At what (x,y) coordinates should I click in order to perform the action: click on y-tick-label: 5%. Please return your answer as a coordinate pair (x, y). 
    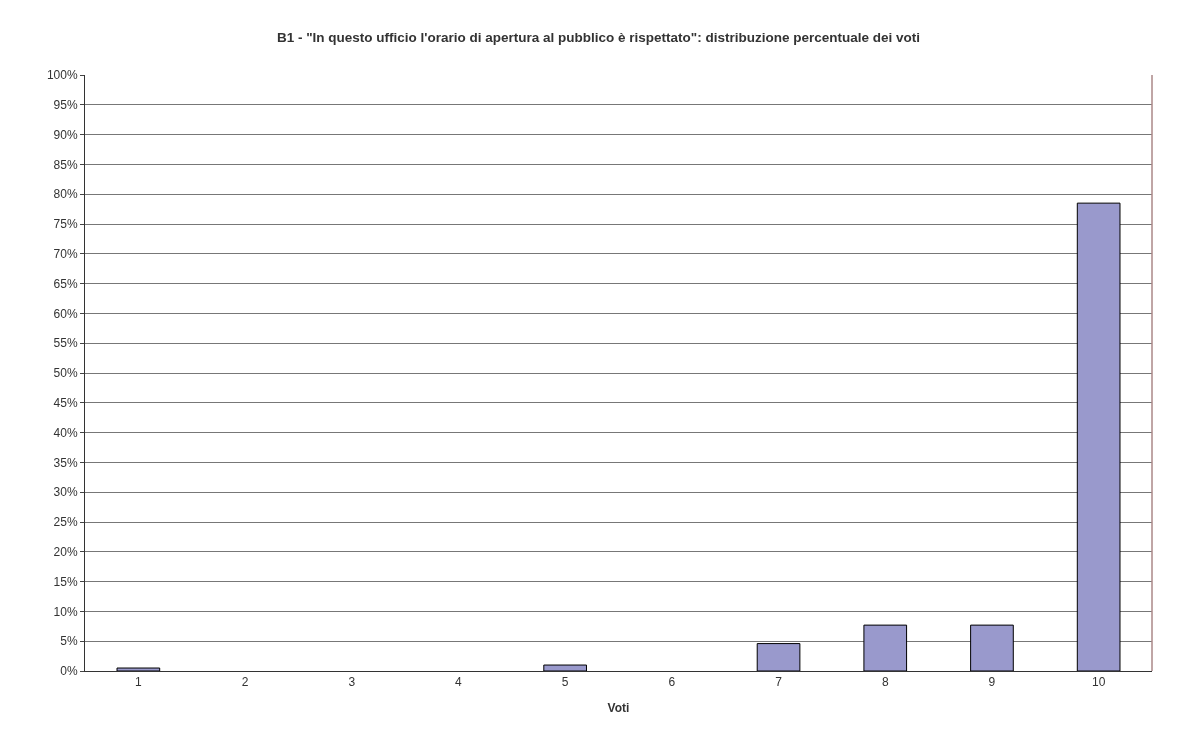
    Looking at the image, I should click on (69, 641).